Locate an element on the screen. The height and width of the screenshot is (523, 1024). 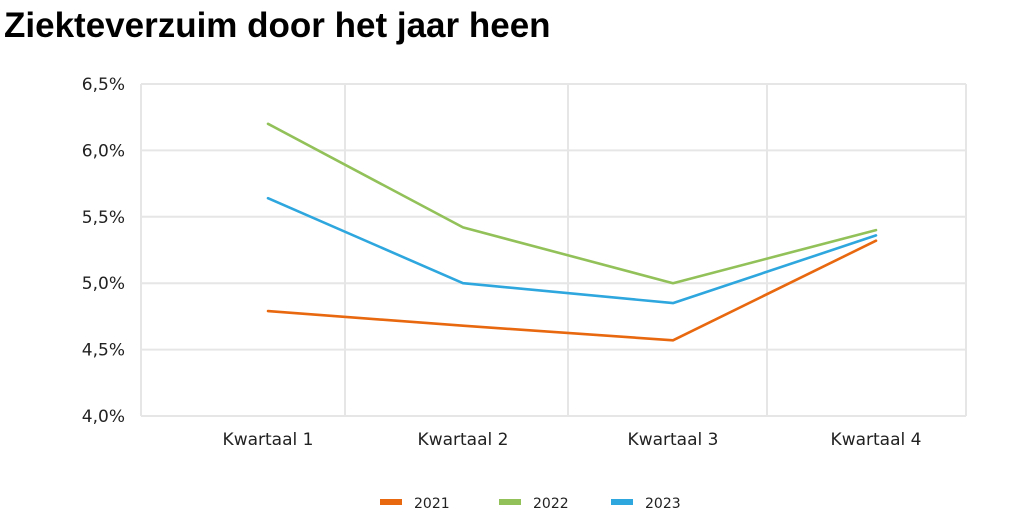
series-line-2023 is located at coordinates (572, 250).